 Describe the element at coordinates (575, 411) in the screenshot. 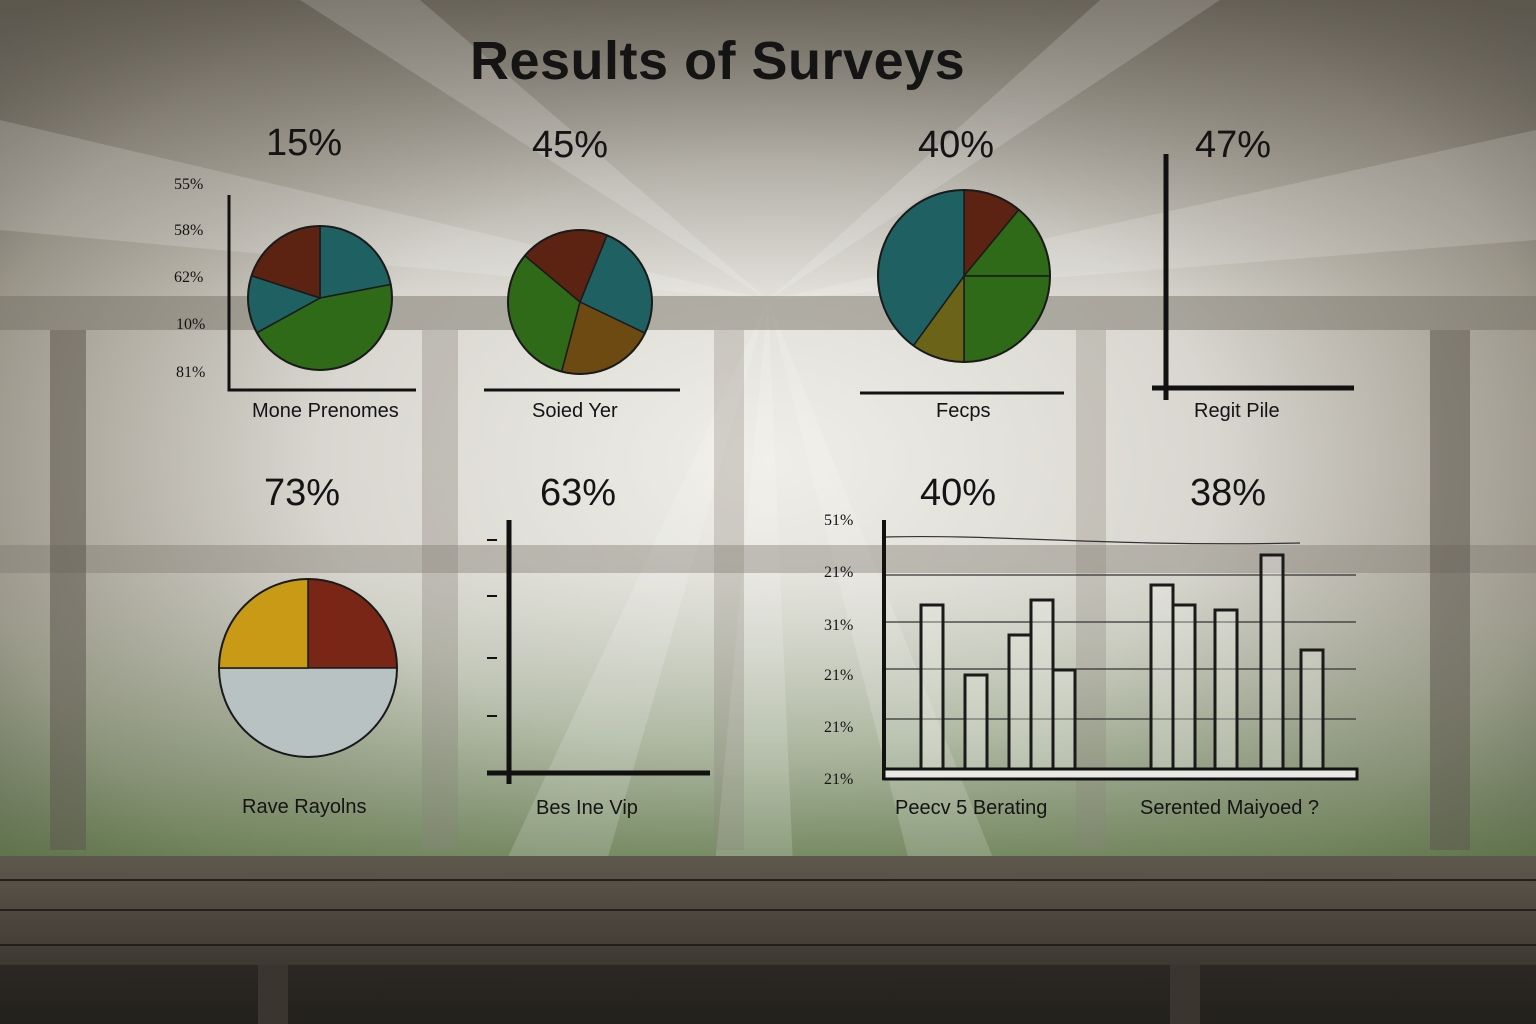

I see `chart-2-caption: Soied Yer` at that location.